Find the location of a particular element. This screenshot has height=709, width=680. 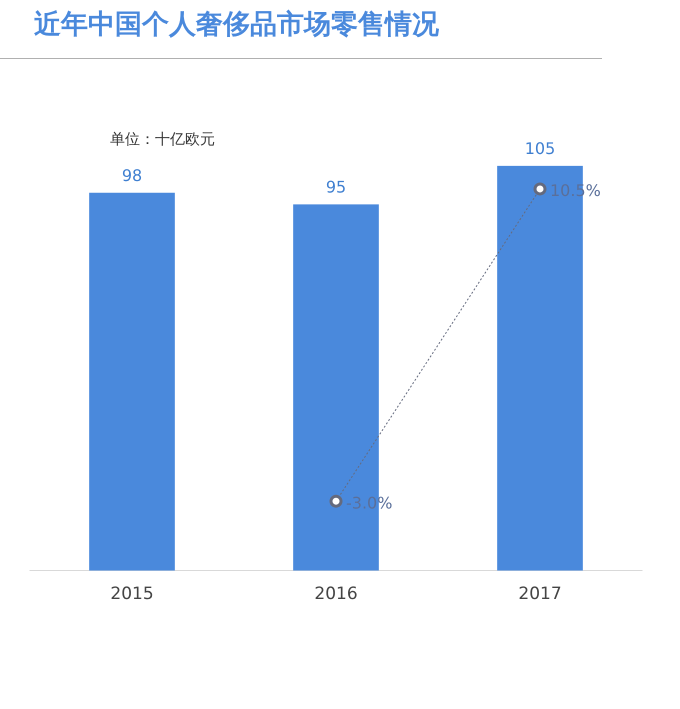

chart-title: 近年中国个人奢侈品市场零售情况 is located at coordinates (236, 25).